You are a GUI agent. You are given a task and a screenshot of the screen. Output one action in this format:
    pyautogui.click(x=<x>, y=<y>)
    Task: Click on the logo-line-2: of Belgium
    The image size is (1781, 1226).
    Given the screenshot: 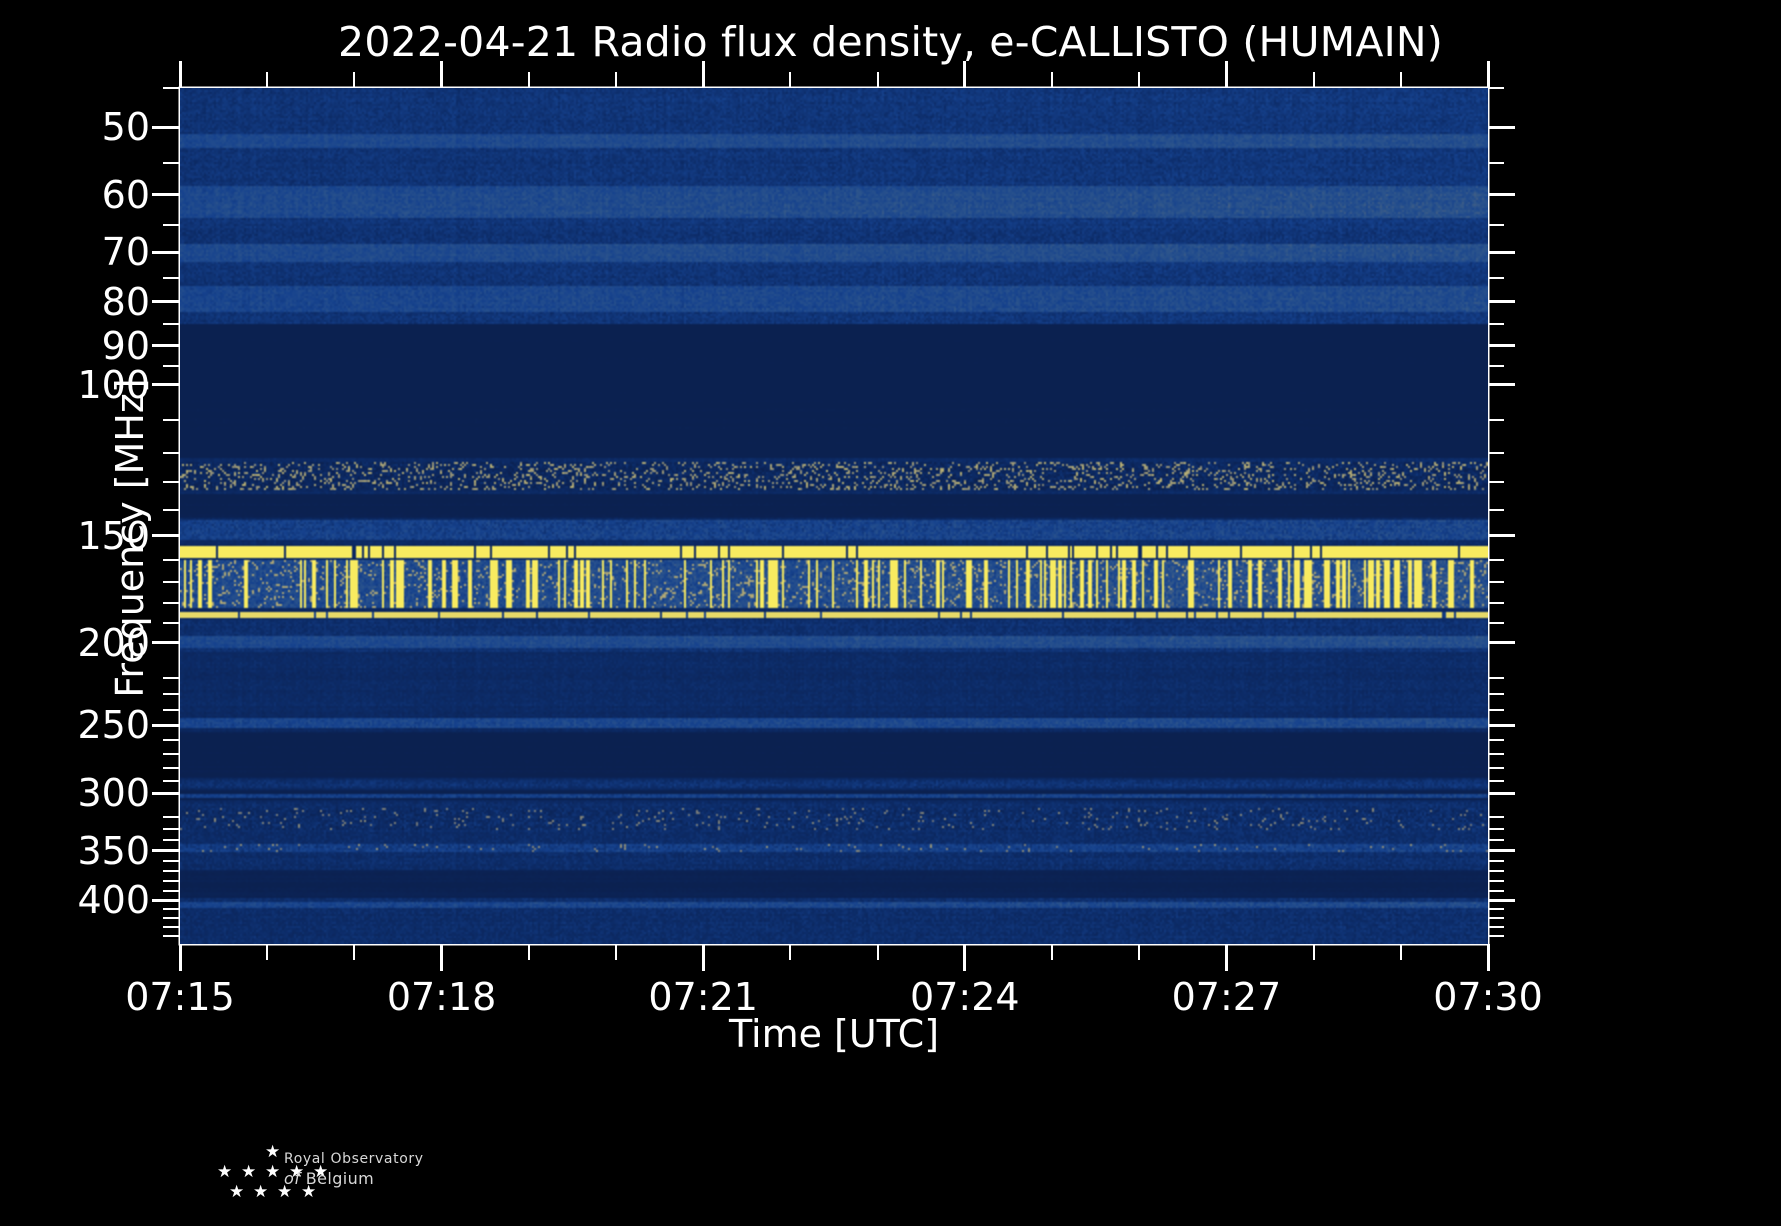 What is the action you would take?
    pyautogui.click(x=394, y=1179)
    